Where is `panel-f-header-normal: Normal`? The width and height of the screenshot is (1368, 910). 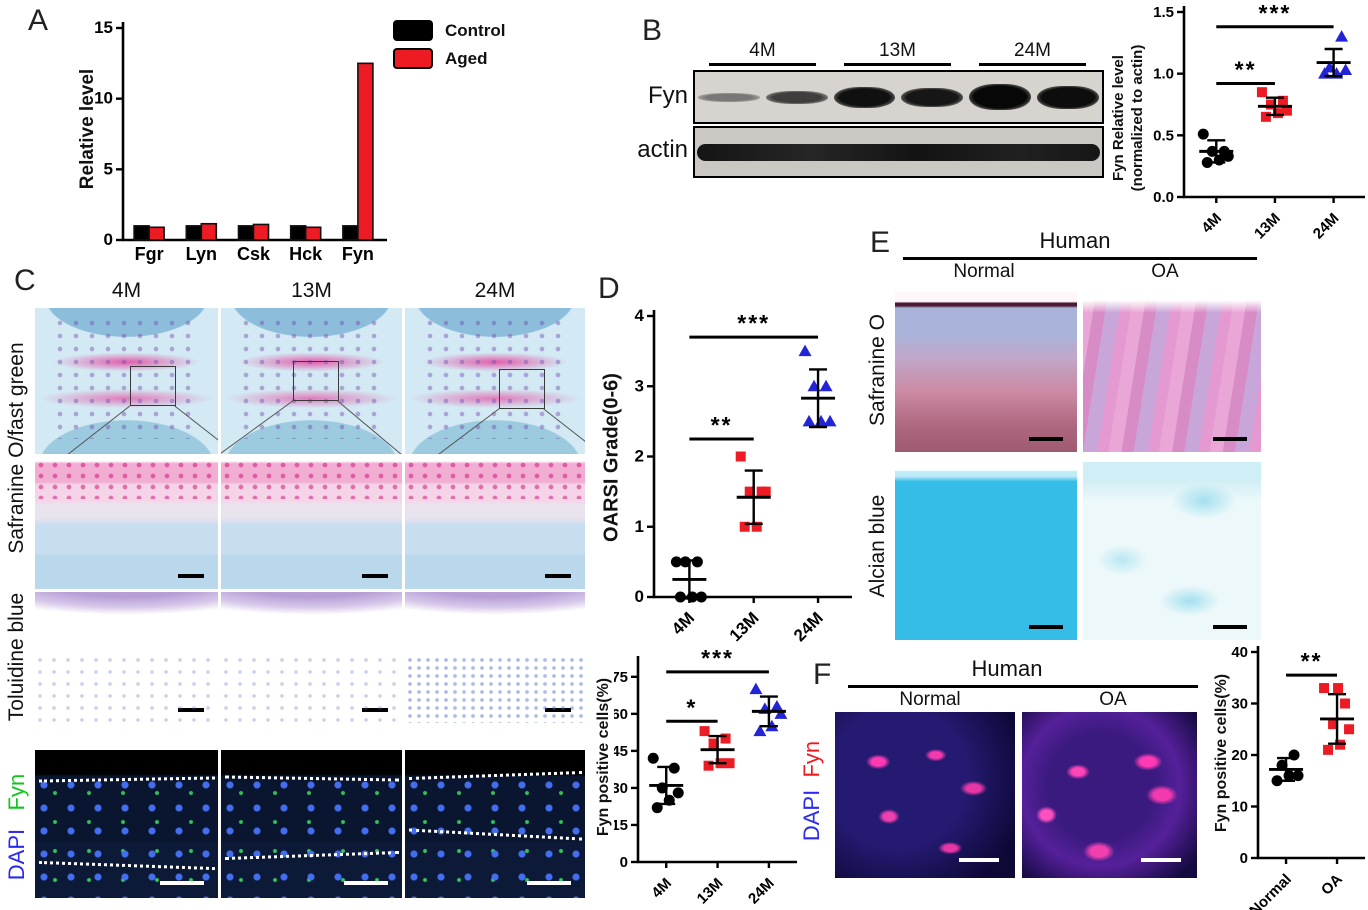 panel-f-header-normal: Normal is located at coordinates (930, 699).